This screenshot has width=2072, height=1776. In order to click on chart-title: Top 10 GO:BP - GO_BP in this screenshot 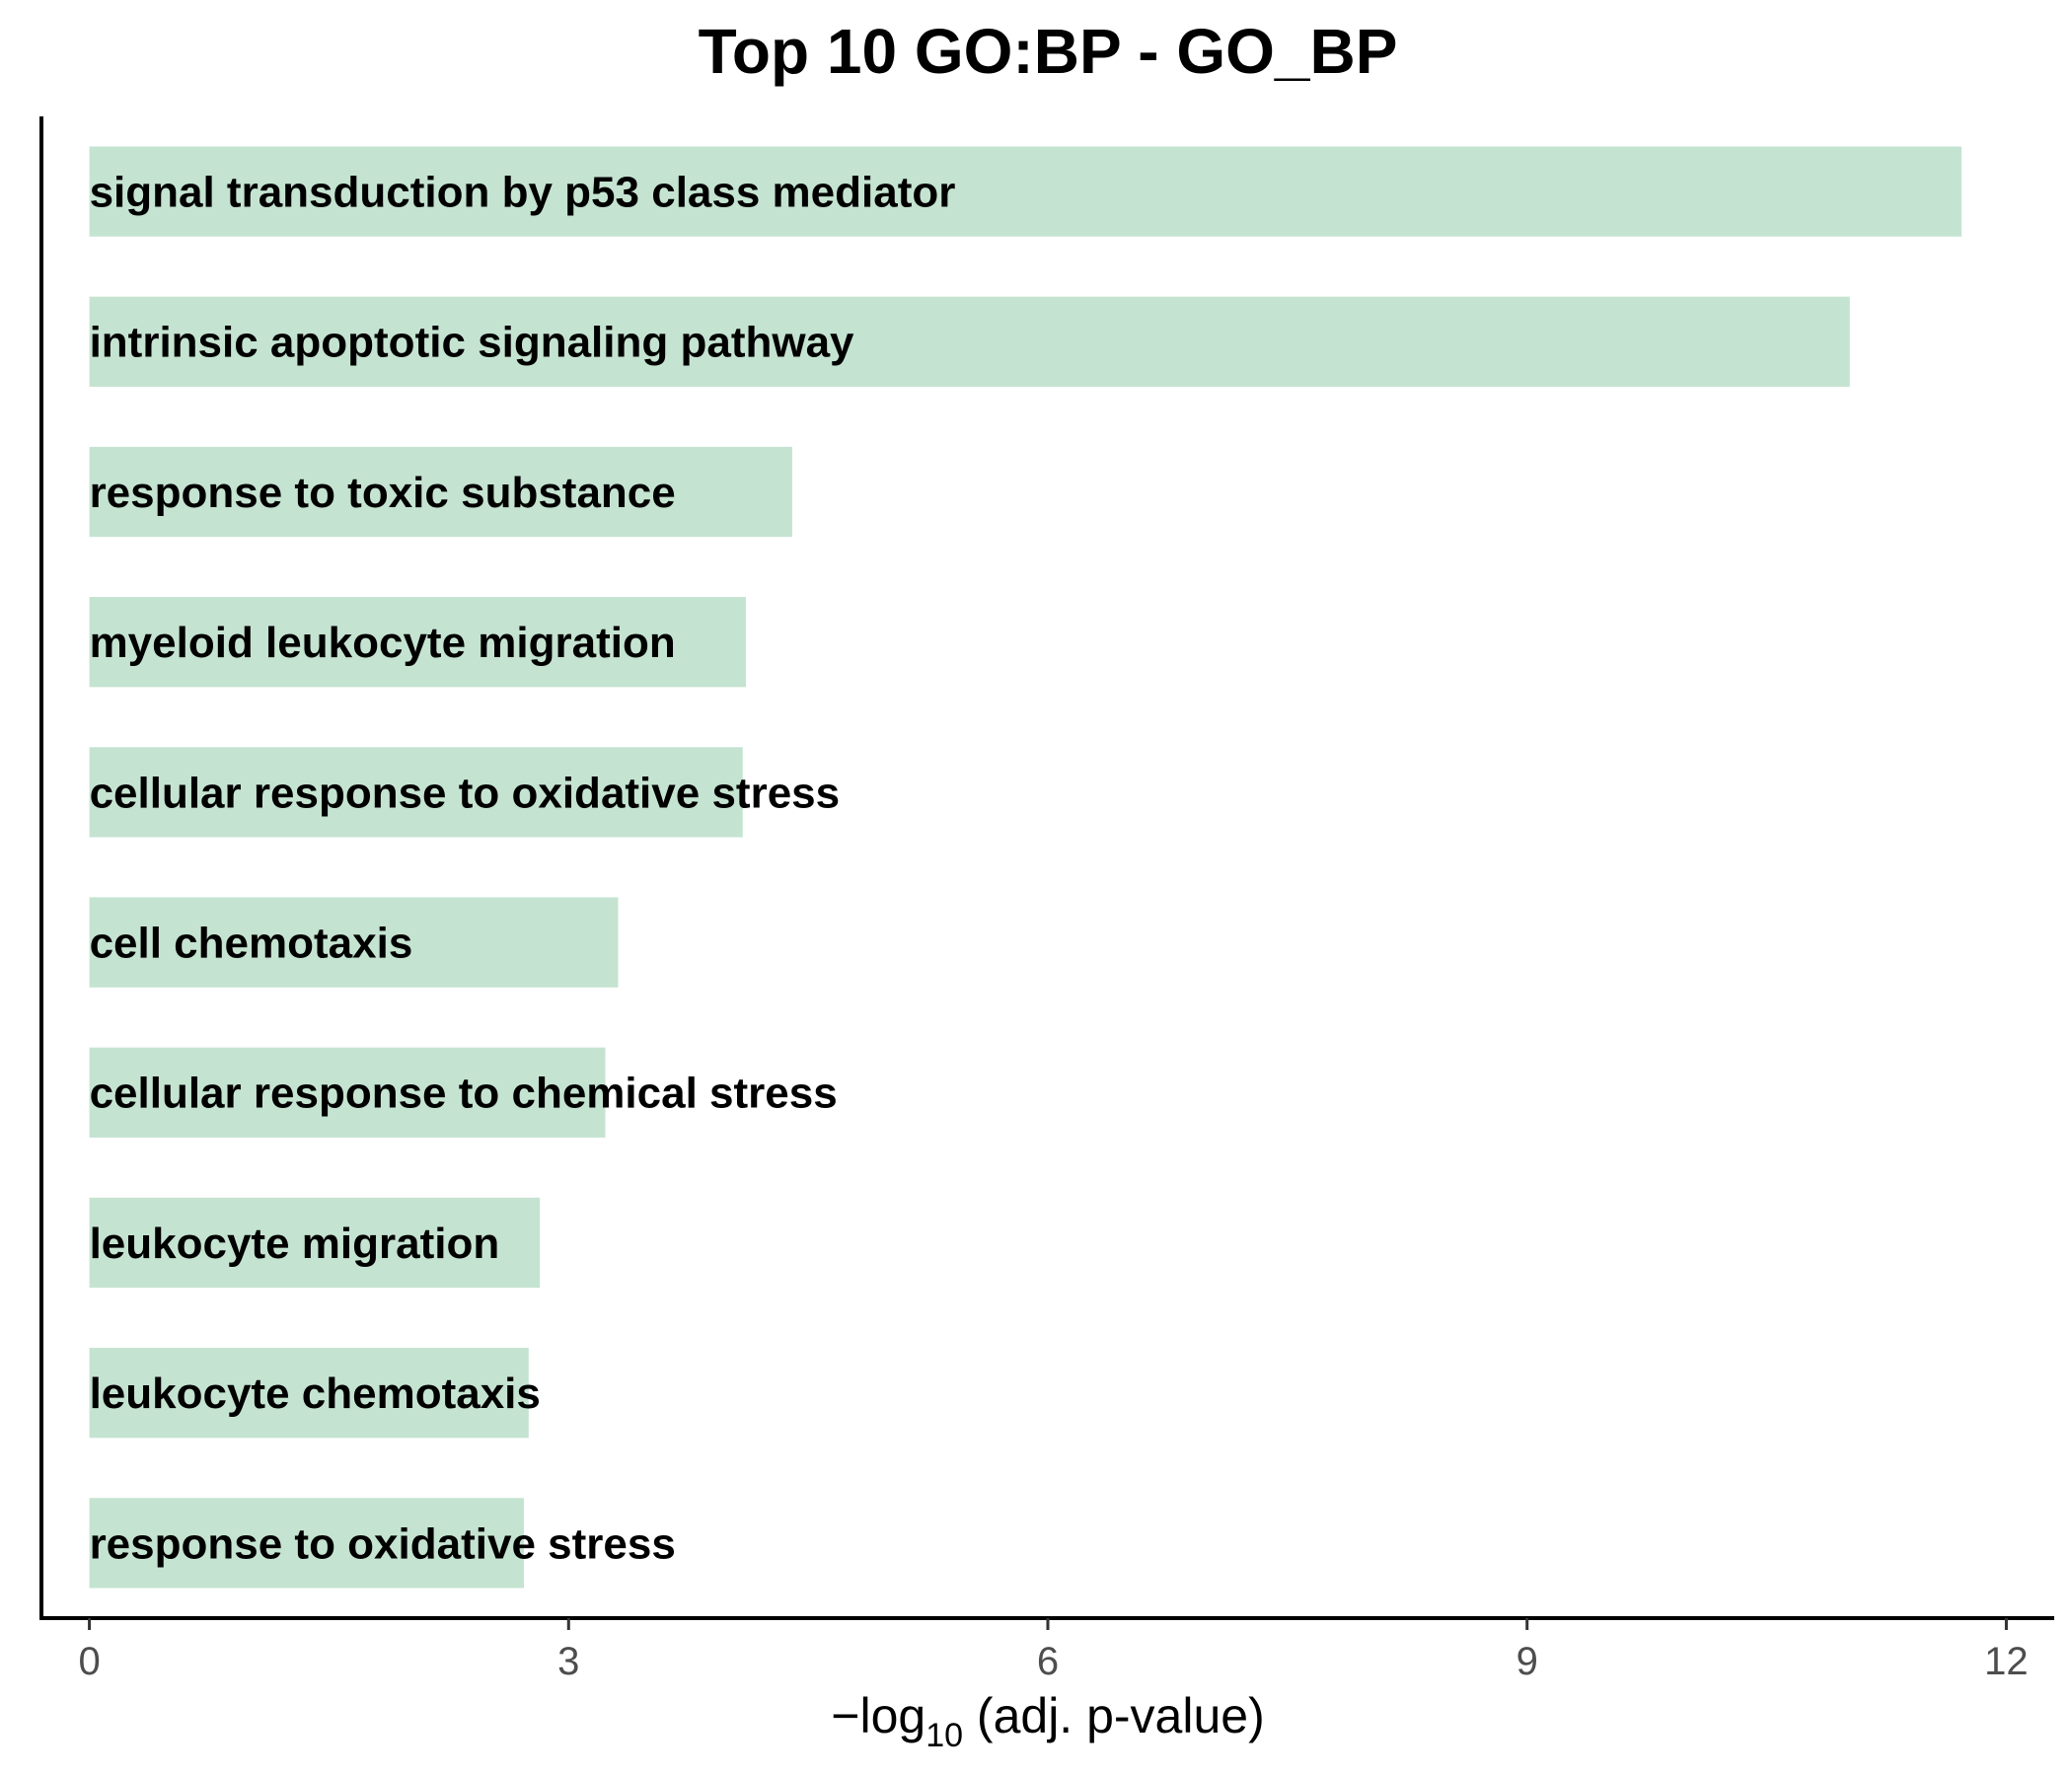, I will do `click(1048, 52)`.